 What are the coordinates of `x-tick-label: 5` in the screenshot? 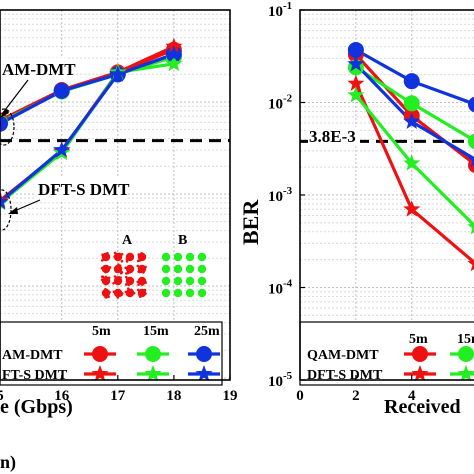 It's located at (2, 396).